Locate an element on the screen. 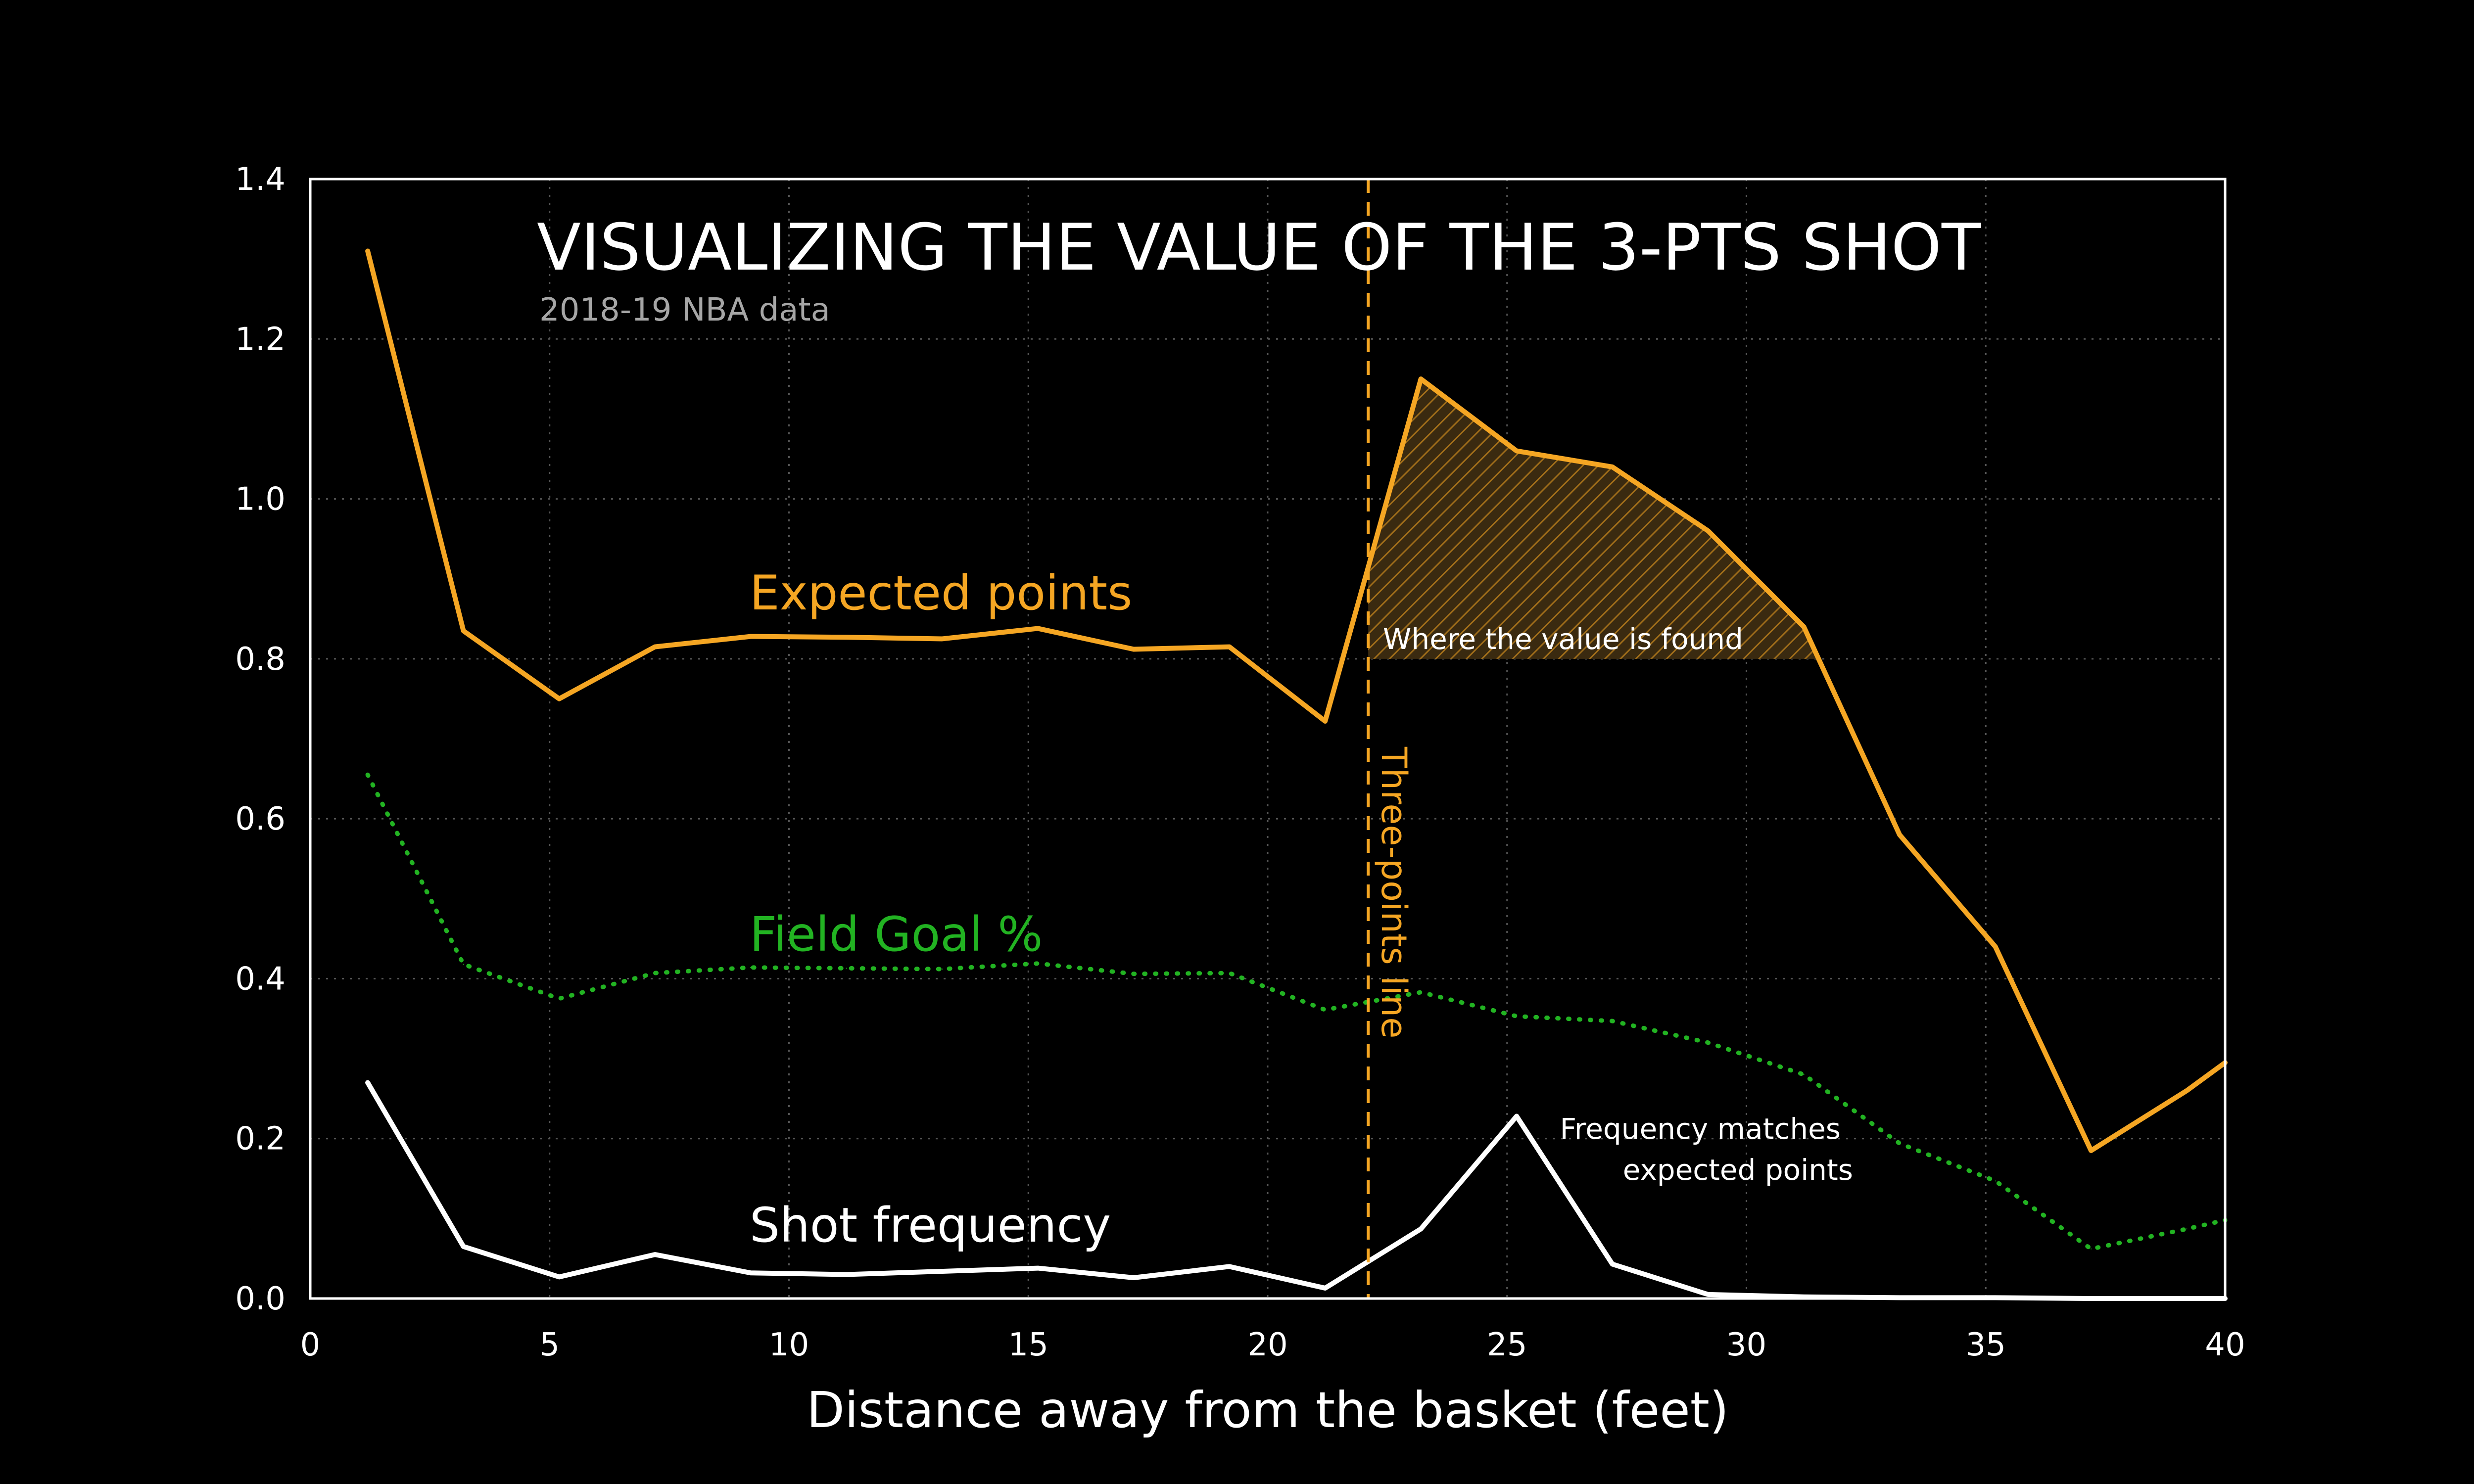  y-tick-label: 0.2 is located at coordinates (260, 1139).